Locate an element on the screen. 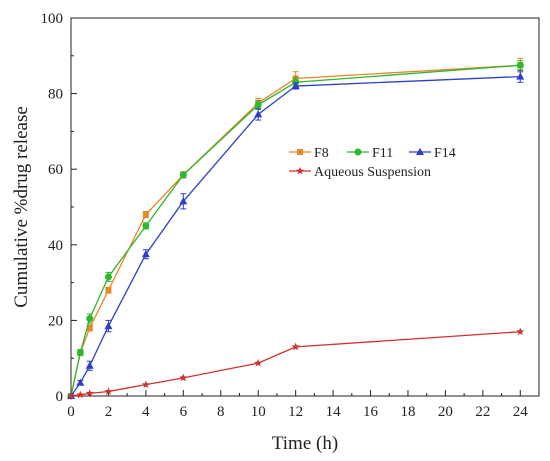  legend-item: F11 is located at coordinates (370, 153).